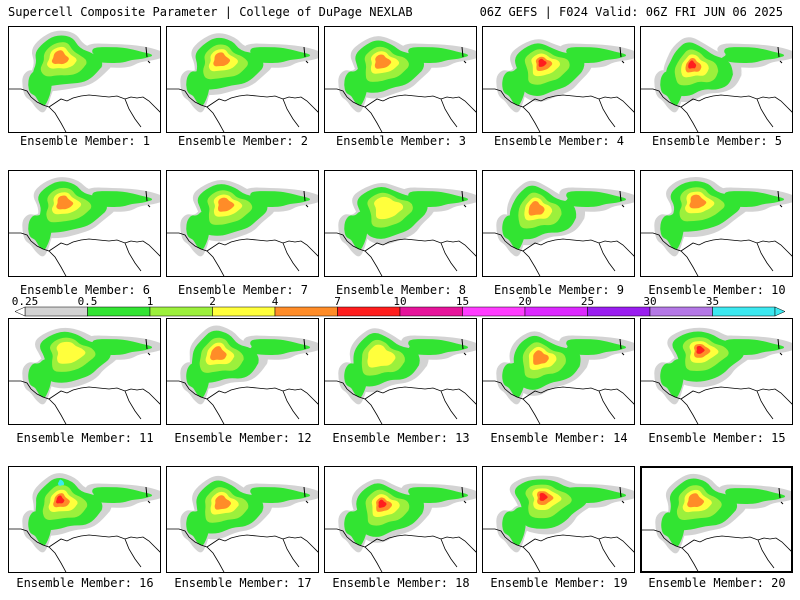 This screenshot has height=600, width=800. I want to click on member-caption: Ensemble Member: 4, so click(559, 141).